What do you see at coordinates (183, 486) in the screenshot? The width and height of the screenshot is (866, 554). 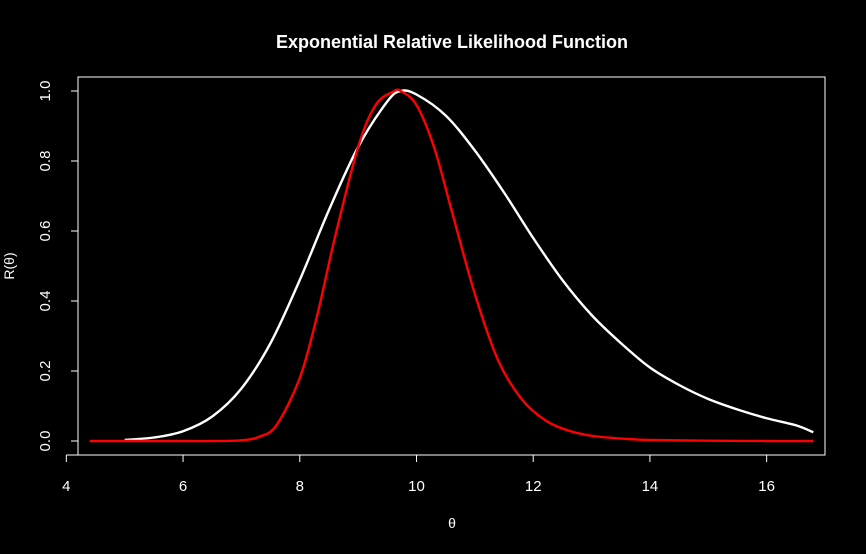 I see `x-tick-label: 6` at bounding box center [183, 486].